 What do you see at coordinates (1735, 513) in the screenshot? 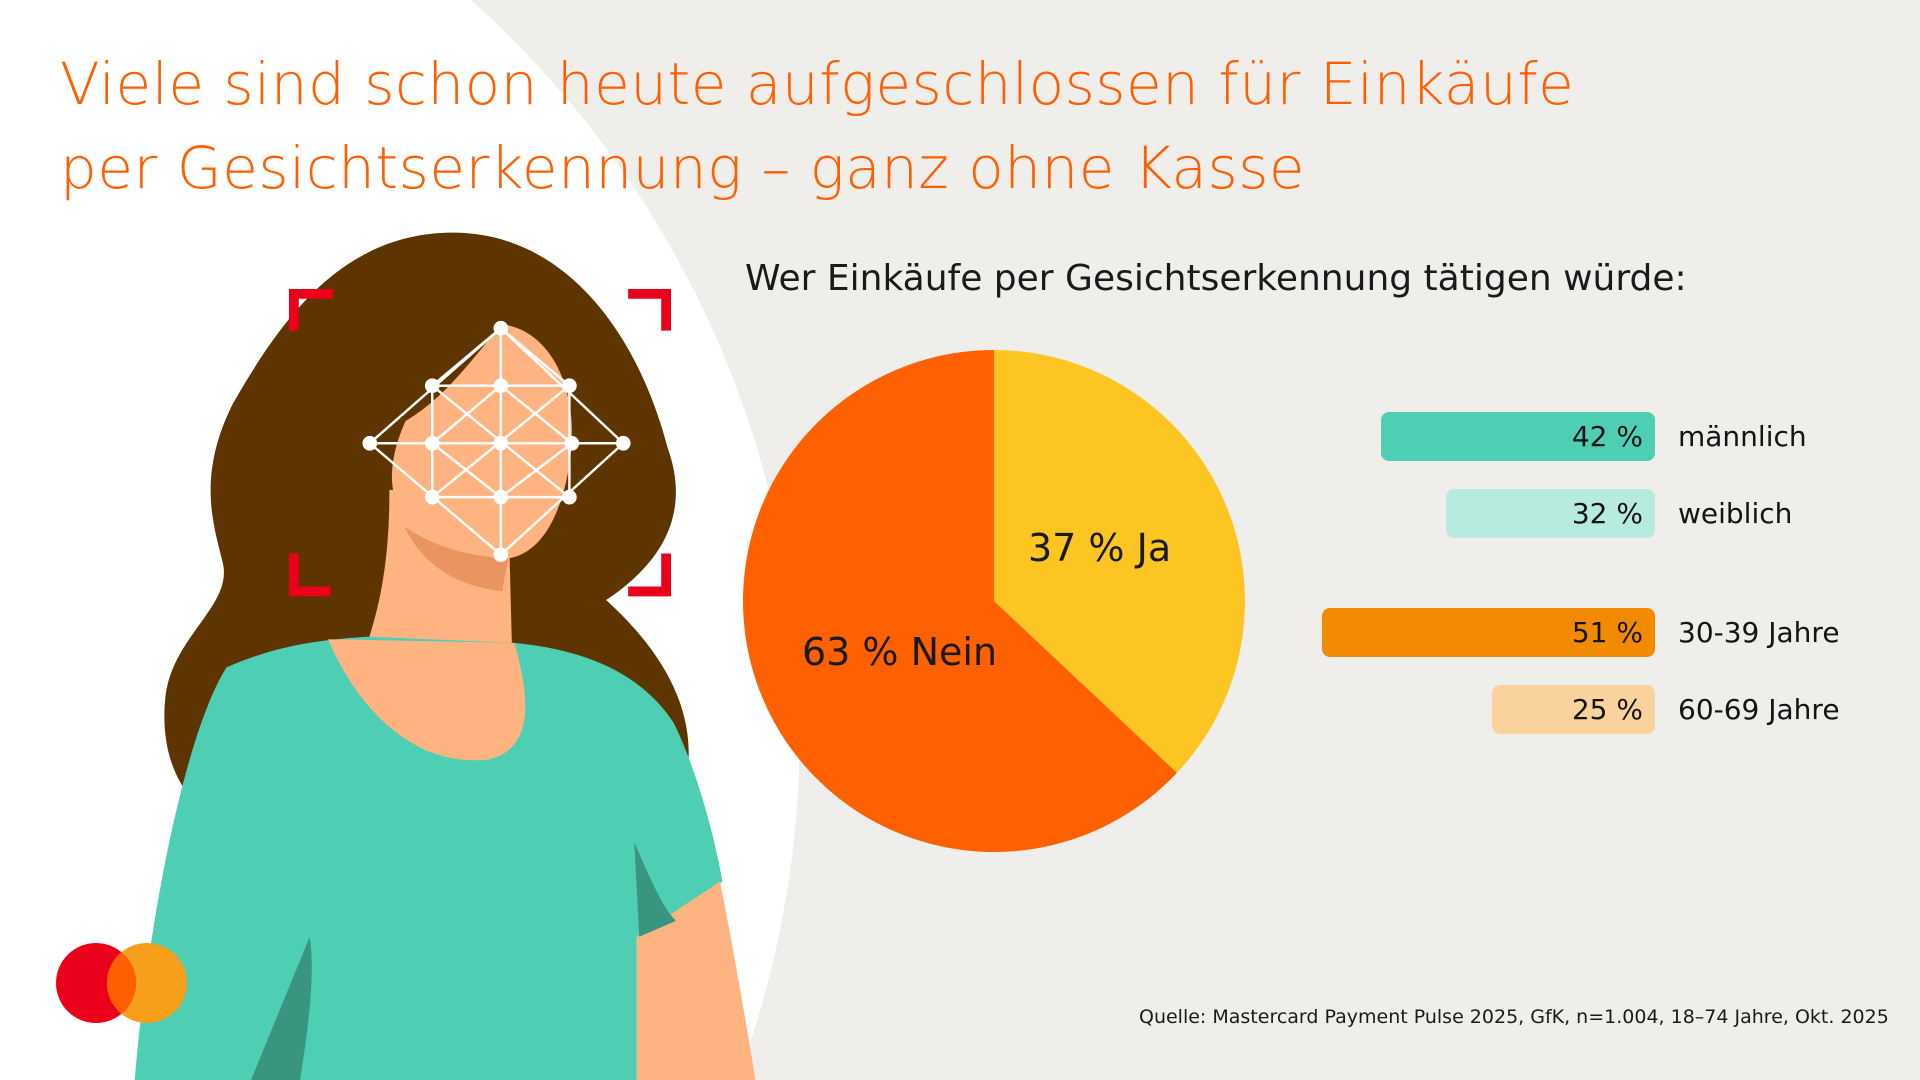
I see `bar-category-label: weiblich` at bounding box center [1735, 513].